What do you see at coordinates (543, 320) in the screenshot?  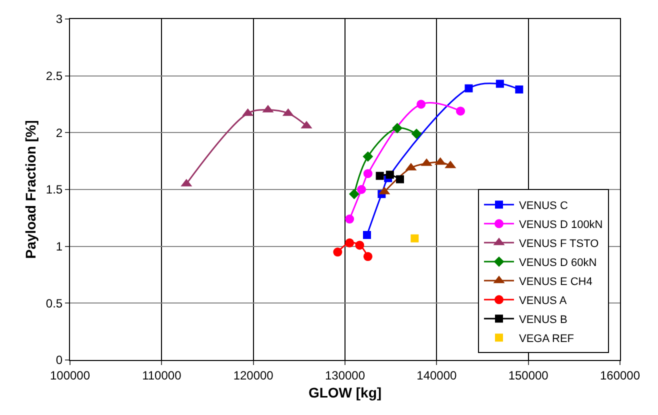 I see `legend-label: VENUS B` at bounding box center [543, 320].